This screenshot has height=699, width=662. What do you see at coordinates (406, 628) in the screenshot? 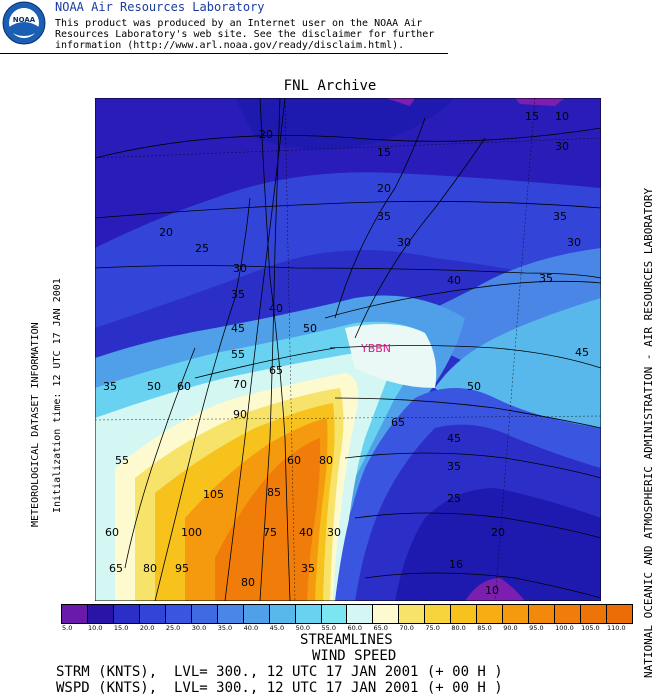
I see `colorbar-label: 70.0` at bounding box center [406, 628].